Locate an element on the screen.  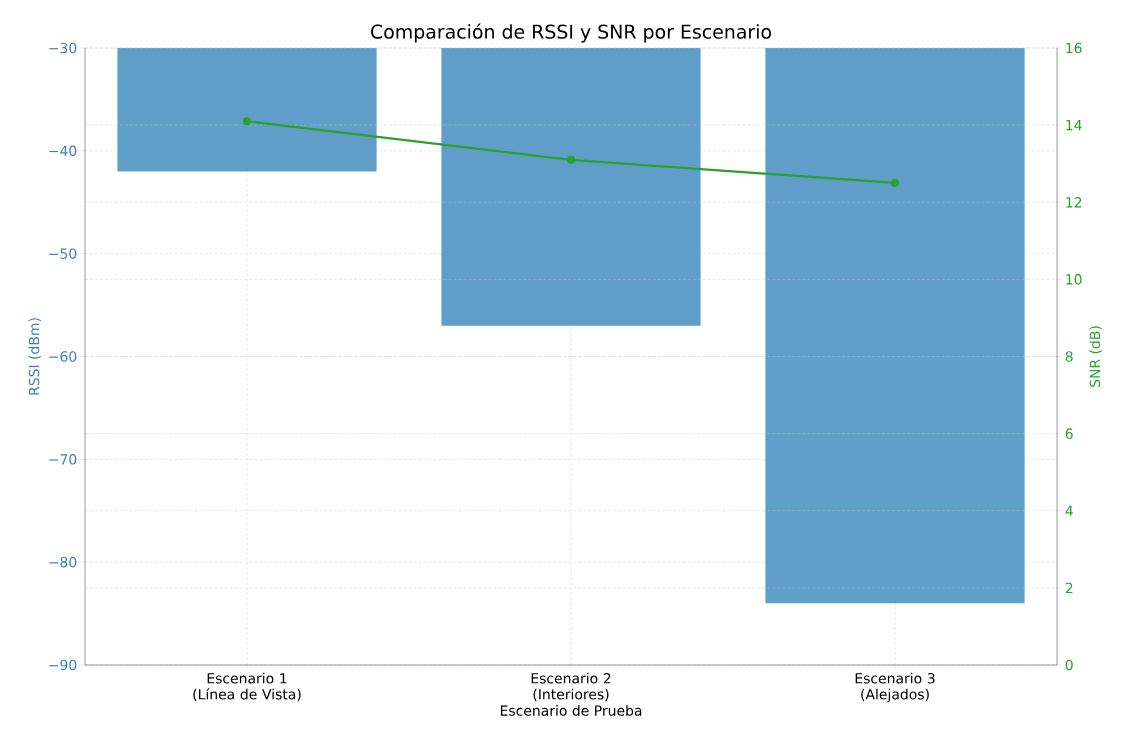
y-tick-label: −30 is located at coordinates (63, 48).